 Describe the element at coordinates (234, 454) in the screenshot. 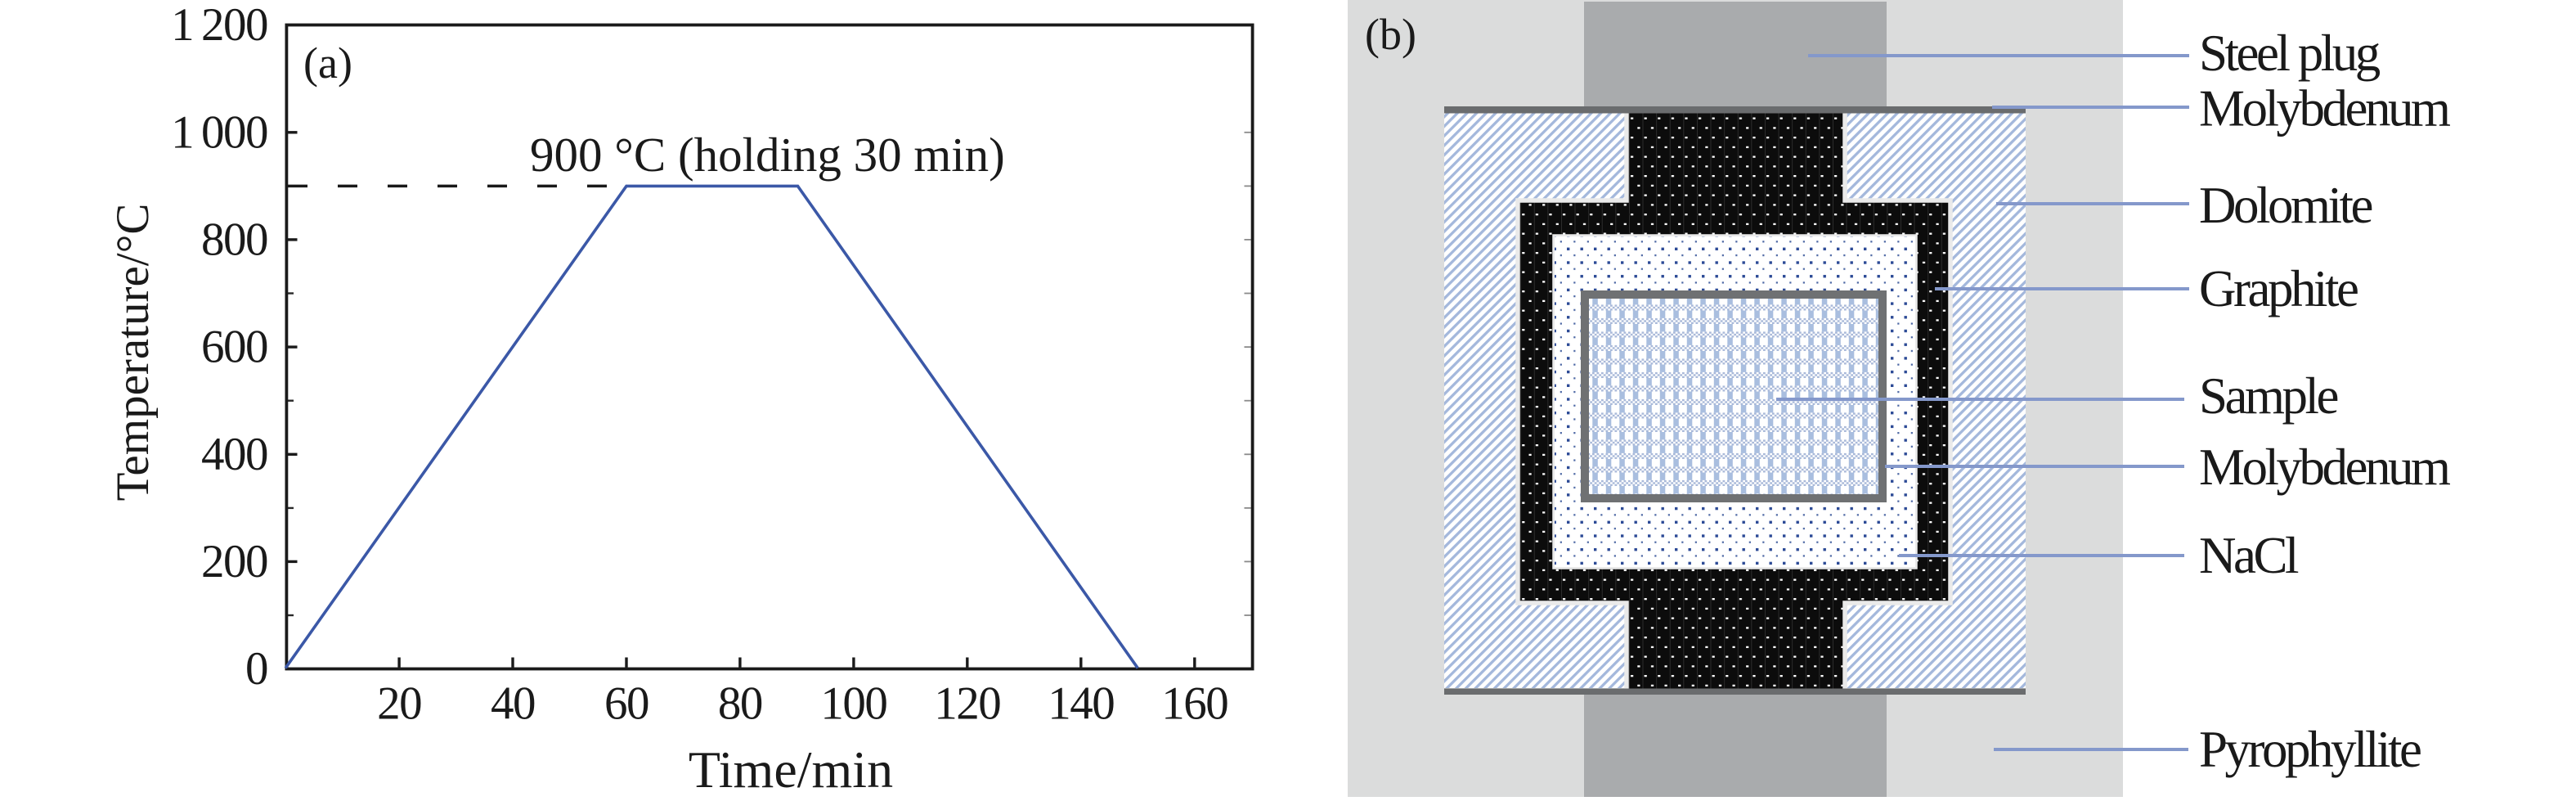

I see `svg-text: 400` at that location.